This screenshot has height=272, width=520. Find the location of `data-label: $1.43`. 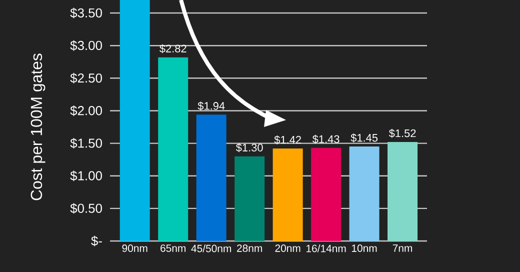

data-label: $1.43 is located at coordinates (326, 139).